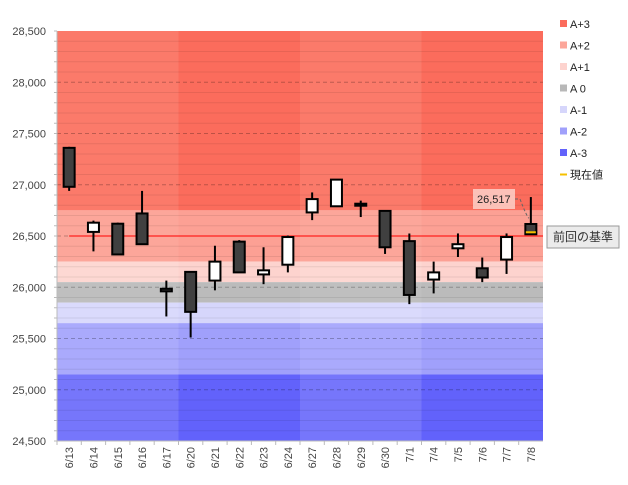  Describe the element at coordinates (583, 237) in the screenshot. I see `reference-label-box` at that location.